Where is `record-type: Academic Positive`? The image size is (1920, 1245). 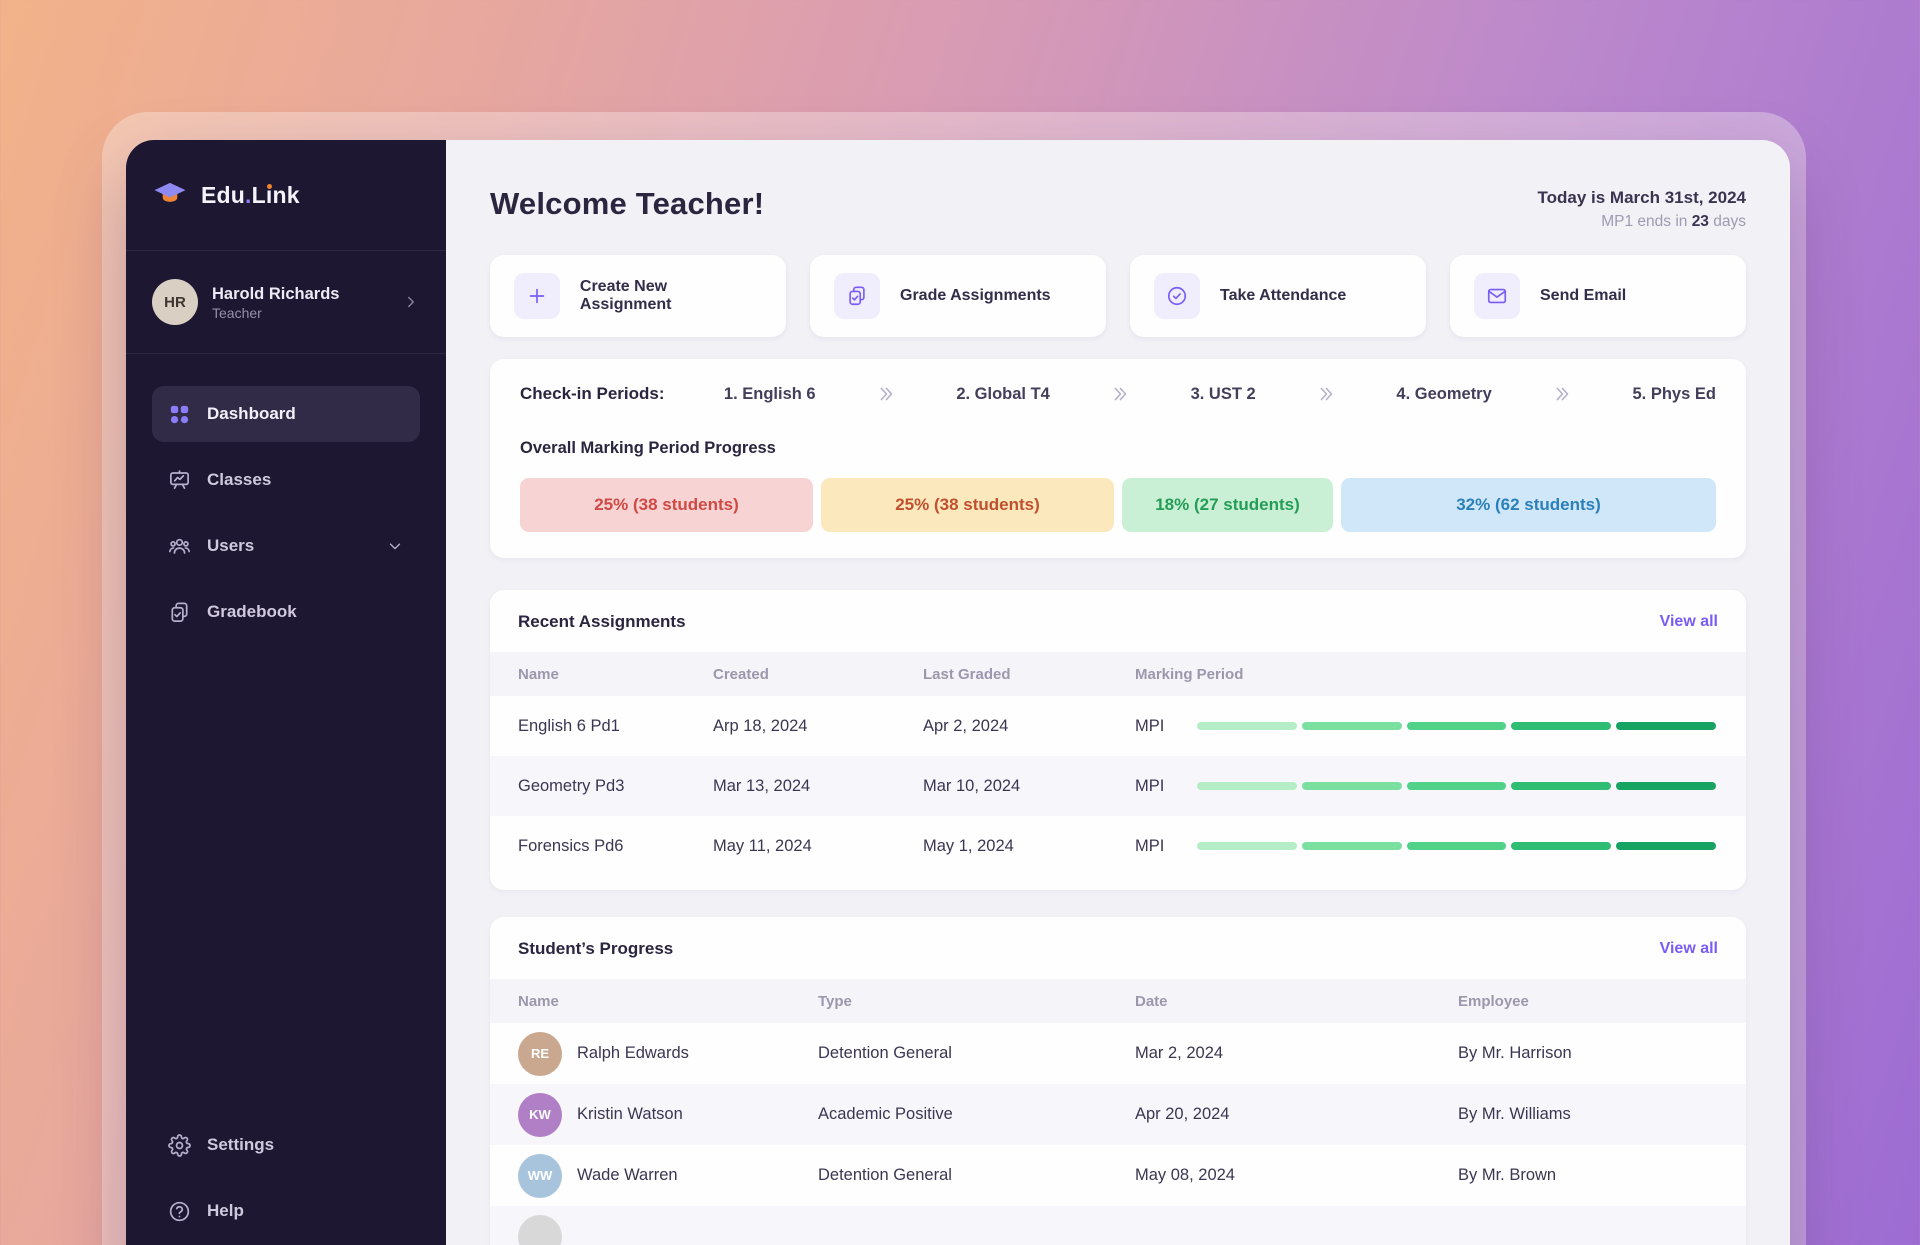
record-type: Academic Positive is located at coordinates (885, 1114).